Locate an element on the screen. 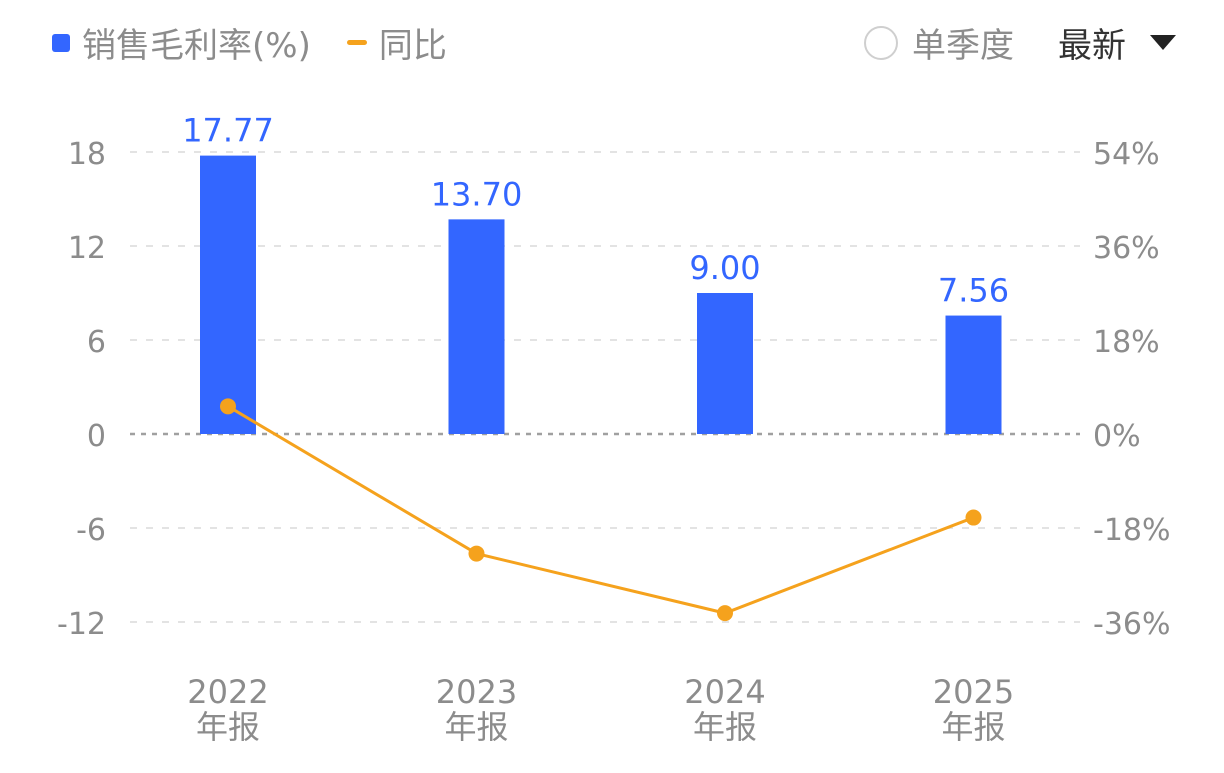 The height and width of the screenshot is (773, 1224). legend: 销售毛利率(%) 同比 is located at coordinates (249, 42).